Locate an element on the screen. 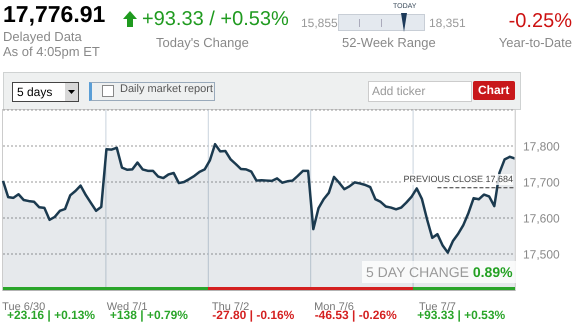 This screenshot has width=575, height=326. text: Daily market report is located at coordinates (166, 89).